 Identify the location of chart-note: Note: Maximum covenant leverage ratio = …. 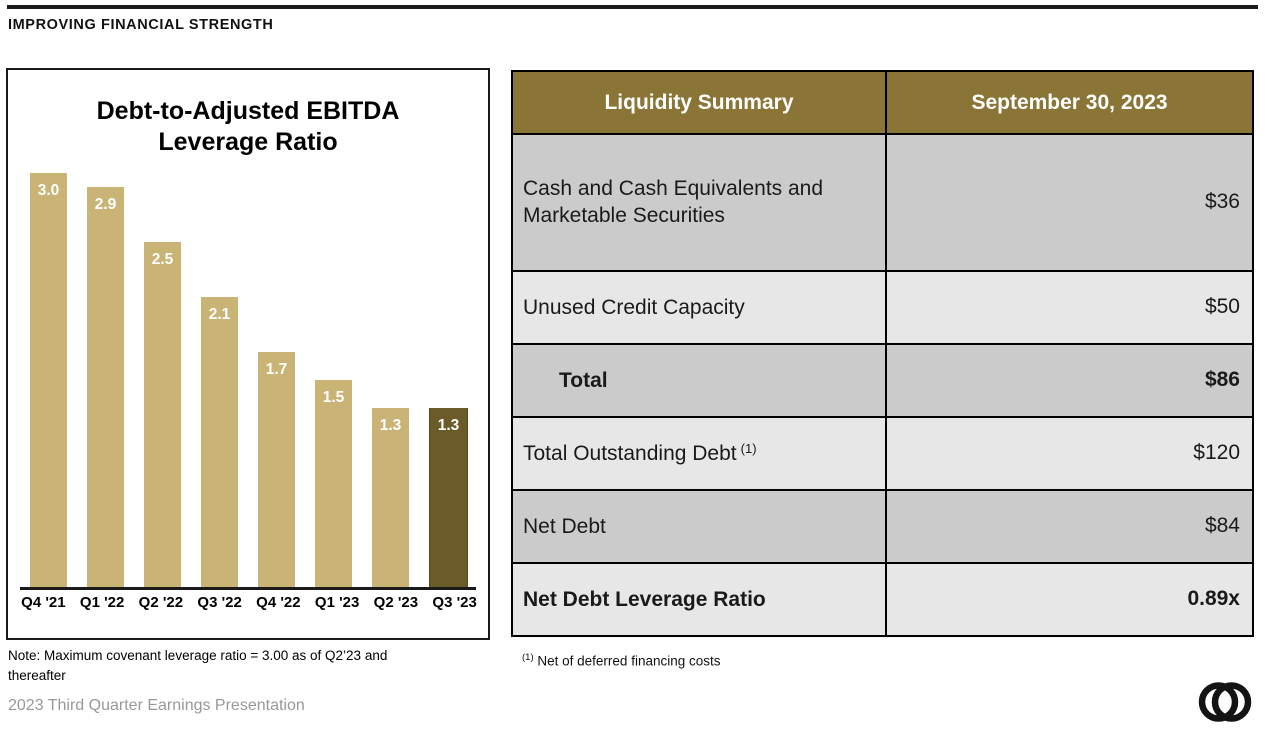
(198, 666).